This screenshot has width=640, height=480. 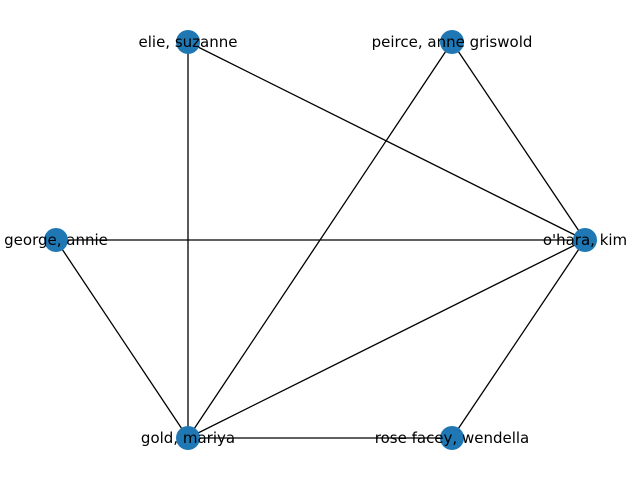 I want to click on node-rose, so click(x=452, y=438).